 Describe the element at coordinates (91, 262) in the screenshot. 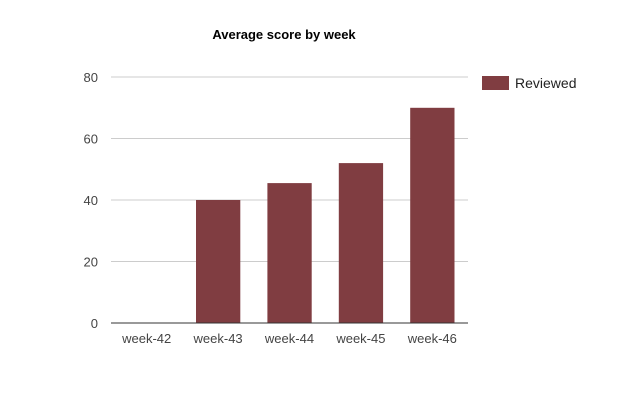

I see `y-tick-label: 20` at that location.